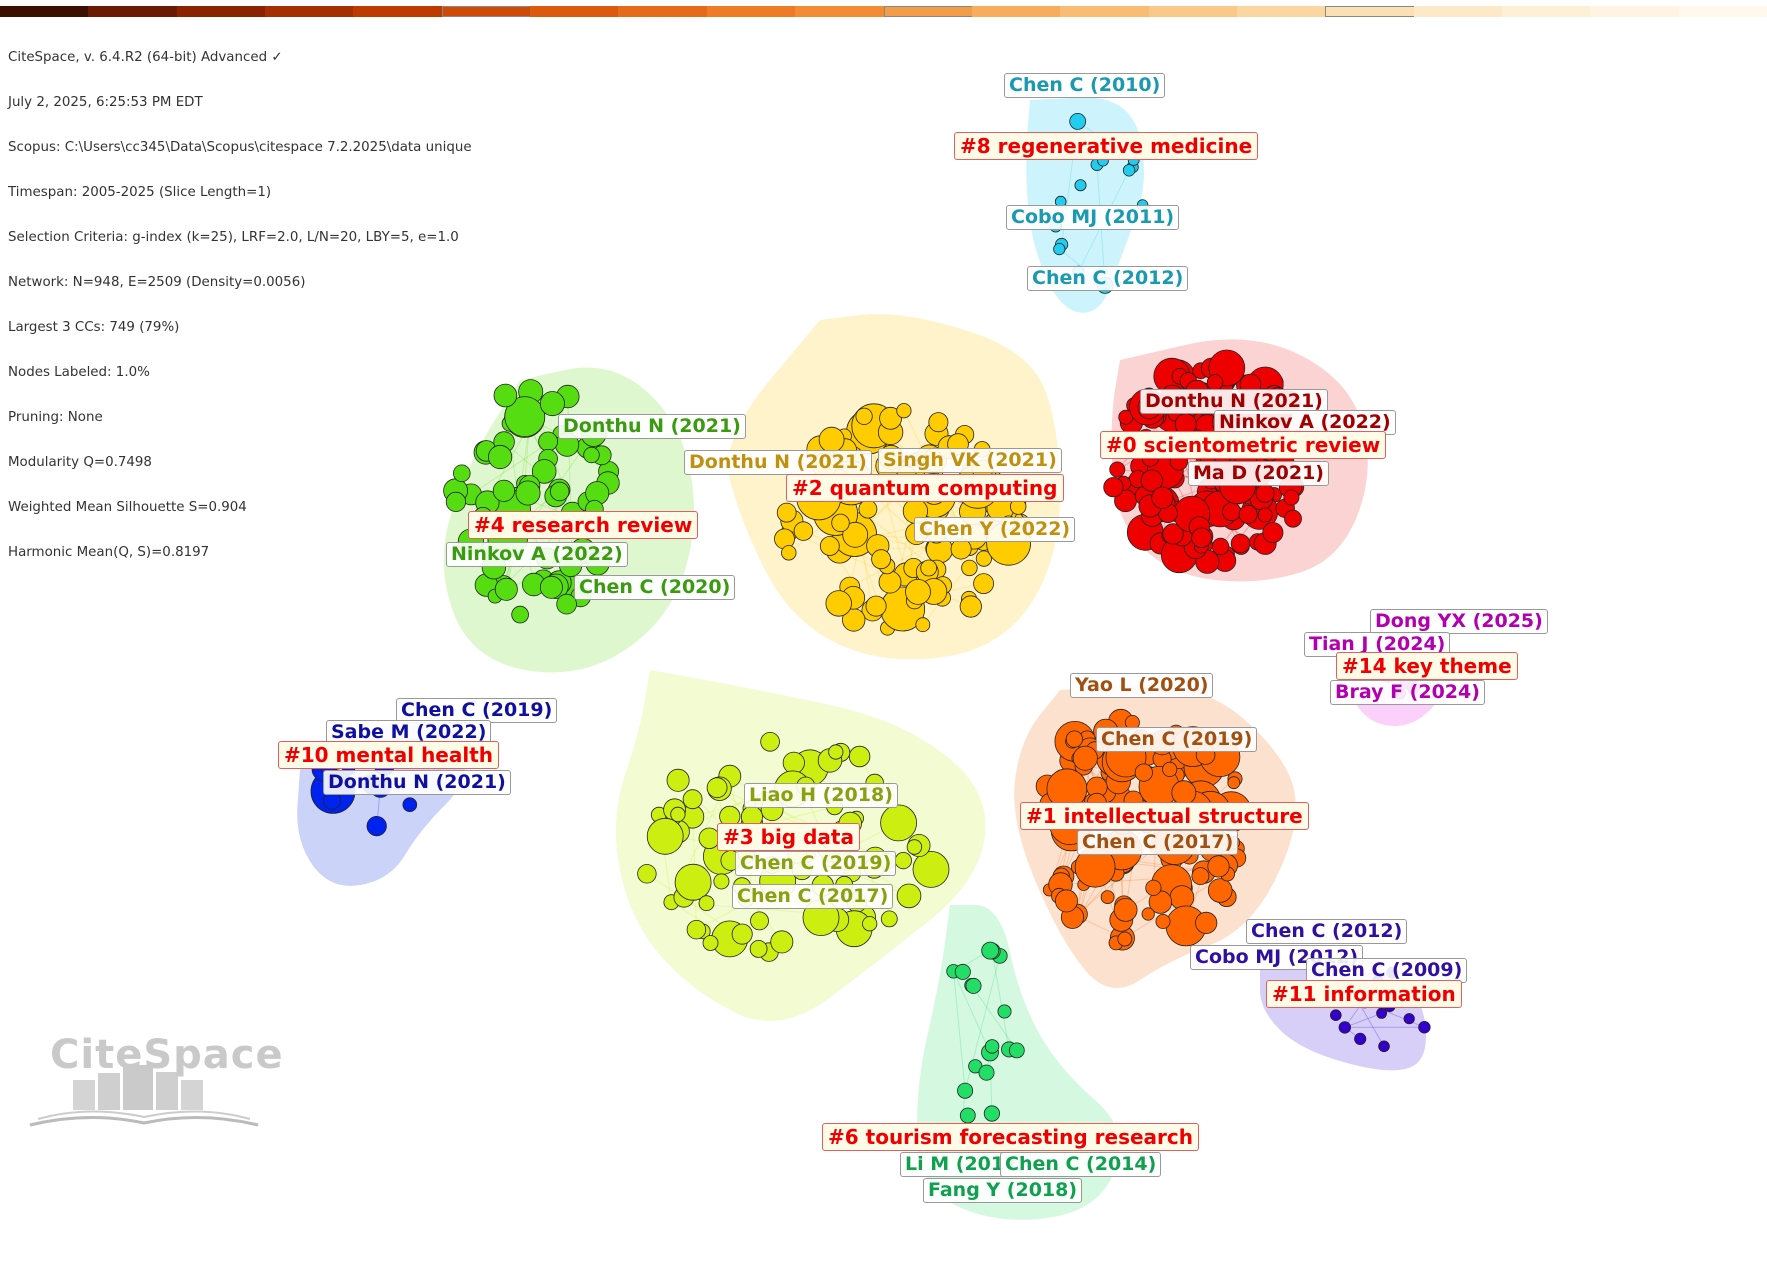 This screenshot has width=1767, height=1278. What do you see at coordinates (1164, 816) in the screenshot?
I see `cluster-label: #1 intellectual structure` at bounding box center [1164, 816].